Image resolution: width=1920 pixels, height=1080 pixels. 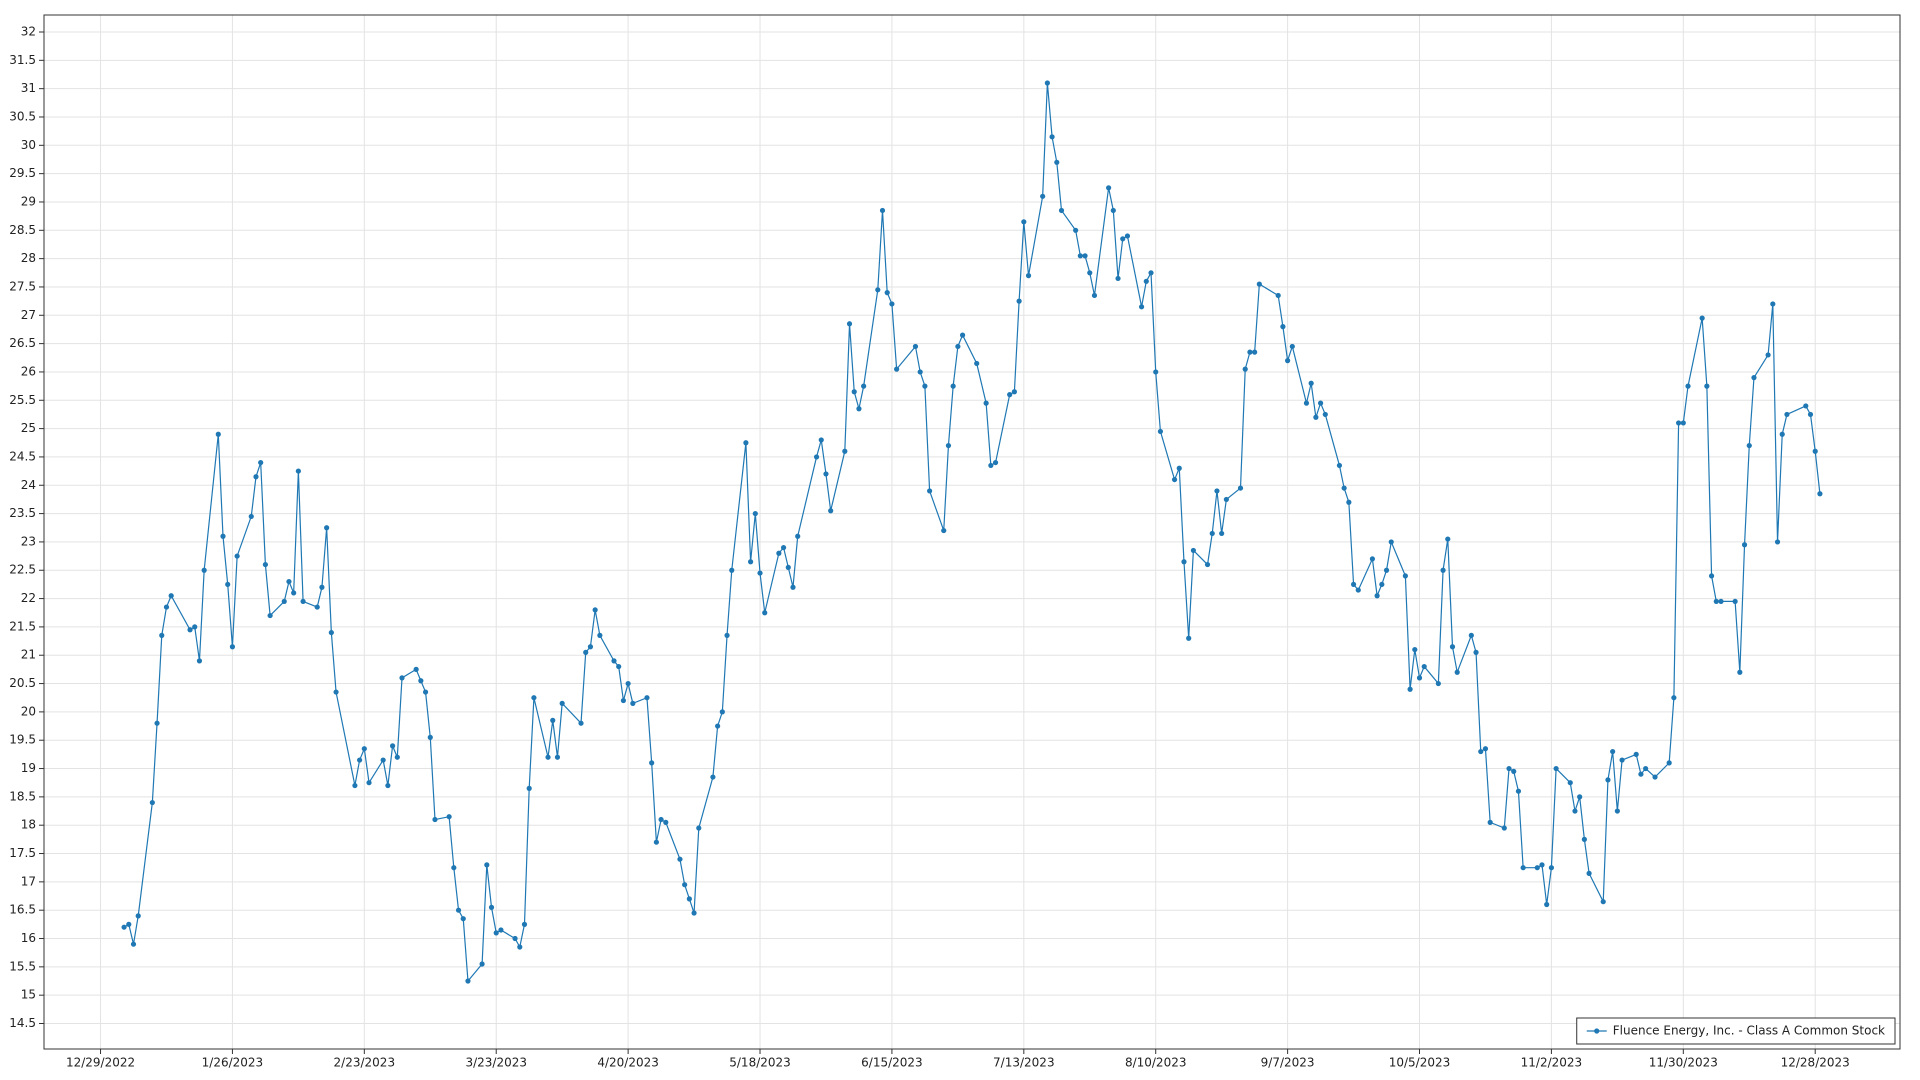 What do you see at coordinates (28, 371) in the screenshot?
I see `y-tick-label: 26` at bounding box center [28, 371].